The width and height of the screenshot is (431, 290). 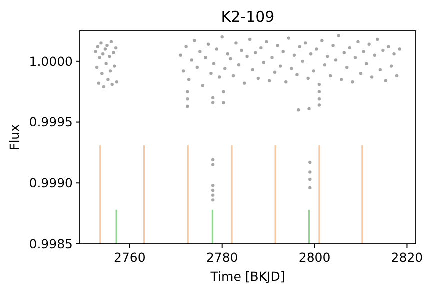 I want to click on x-tick-label: 2800, so click(x=314, y=257).